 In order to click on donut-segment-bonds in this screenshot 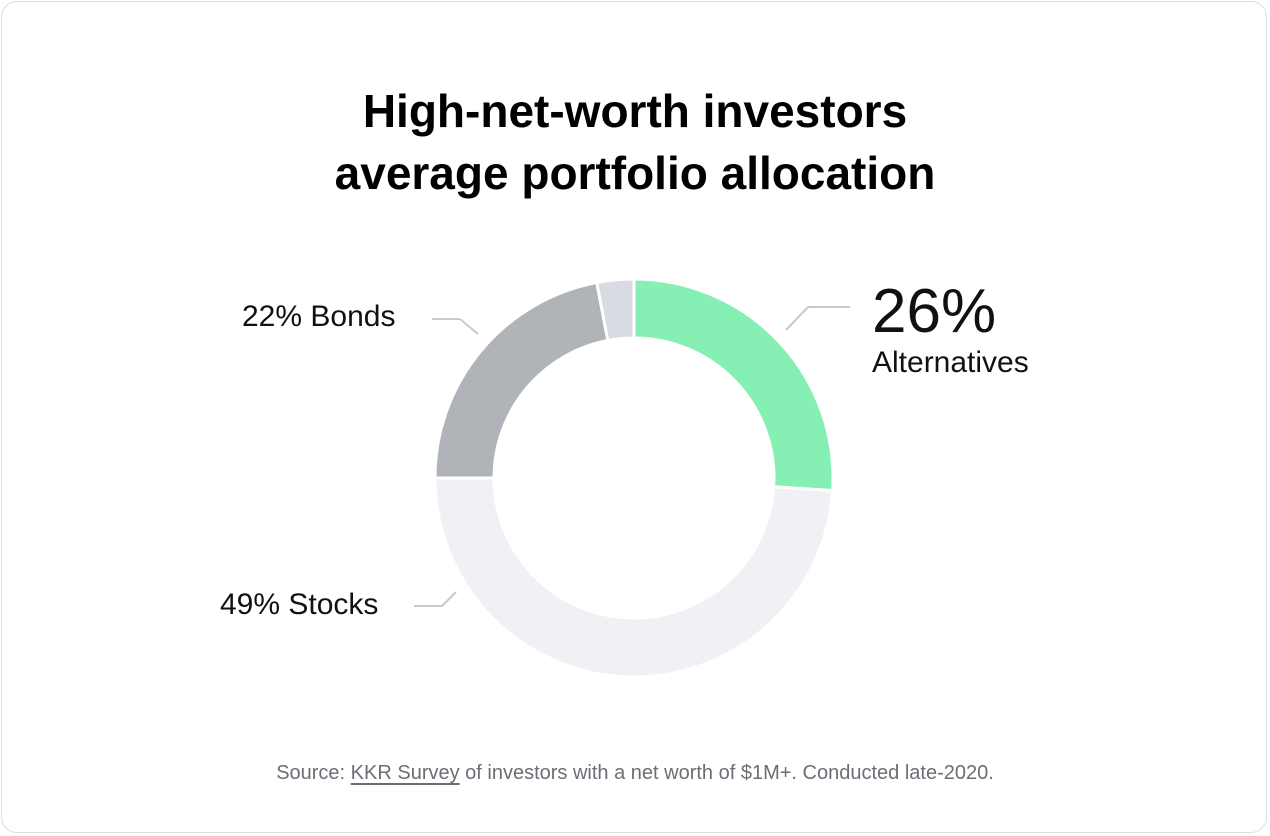, I will do `click(521, 380)`.